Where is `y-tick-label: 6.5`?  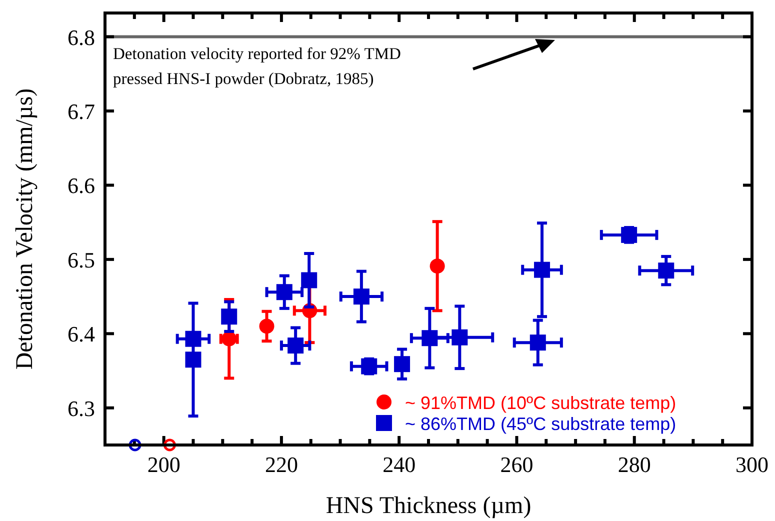
y-tick-label: 6.5 is located at coordinates (81, 259).